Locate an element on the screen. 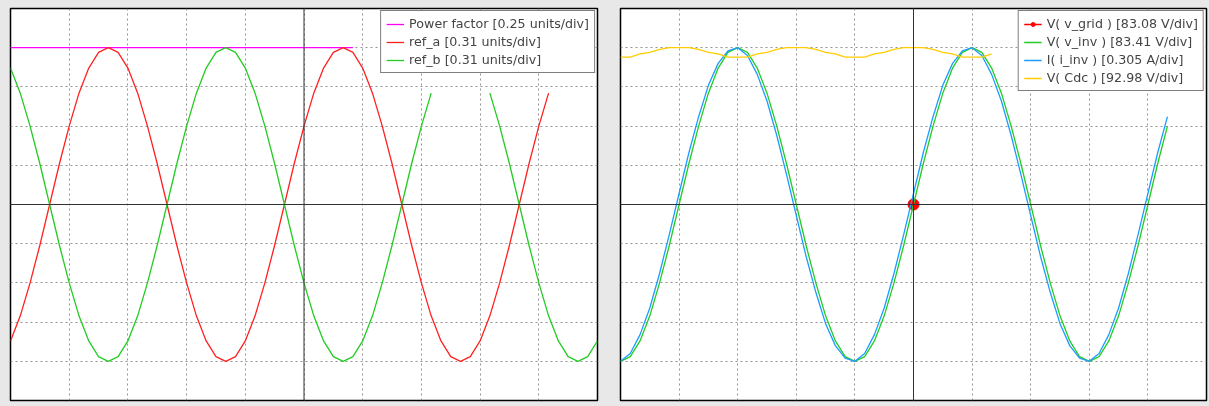 The image size is (1209, 406). legend-label: ref_b [0.31 units/div] is located at coordinates (475, 59).